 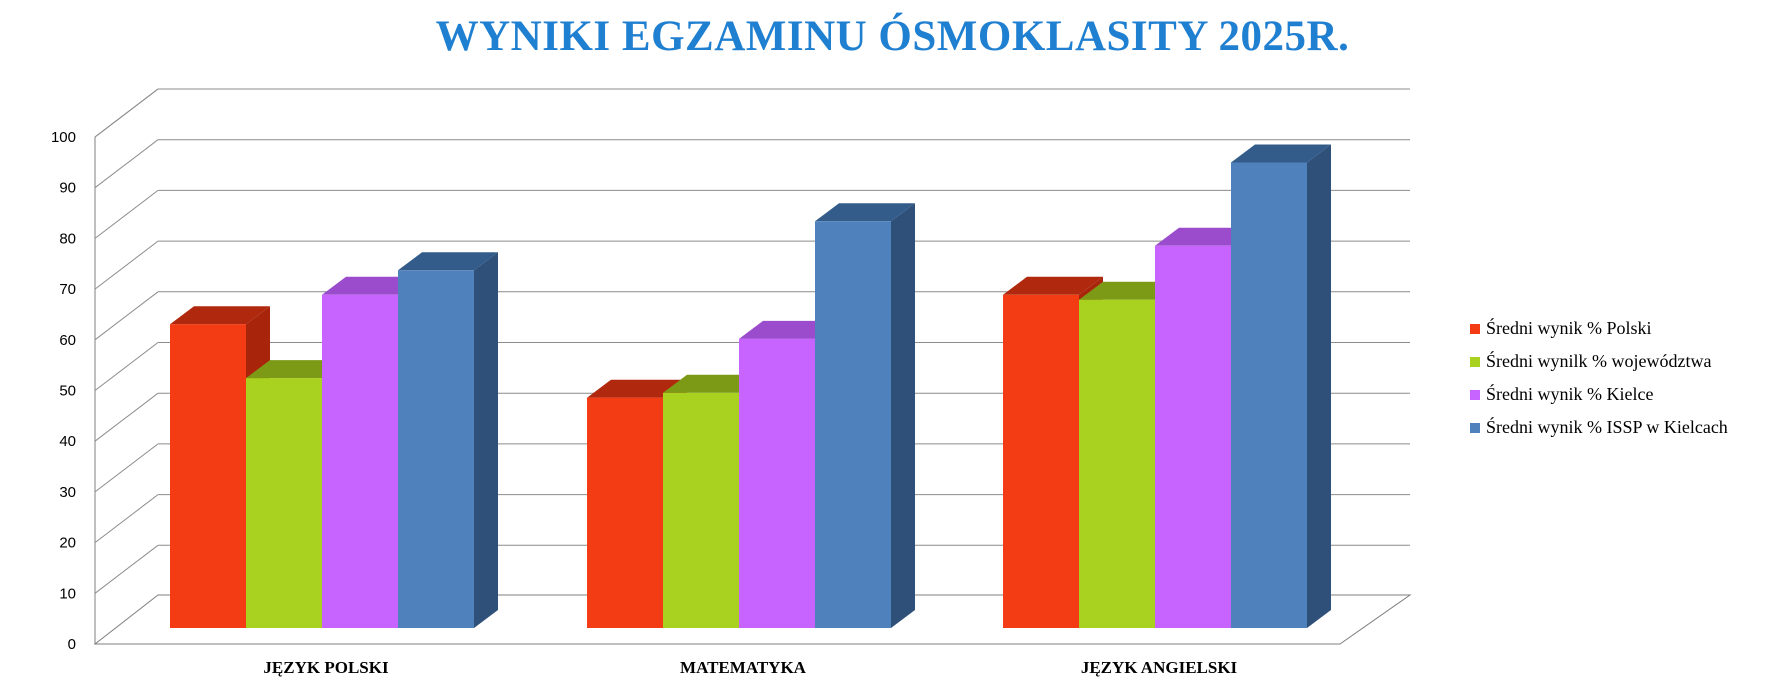 I want to click on x-axis-categories: JĘZYK POLSKI MATEMATYKA JĘZYK ANGIELSKI, so click(x=750, y=667).